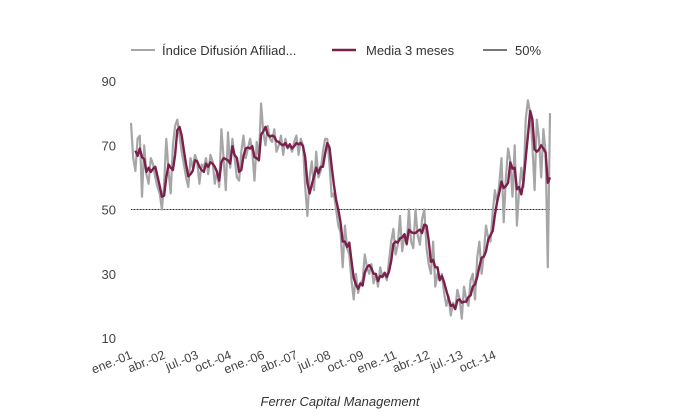 This screenshot has width=680, height=420. I want to click on legend-item-50: 50%, so click(512, 50).